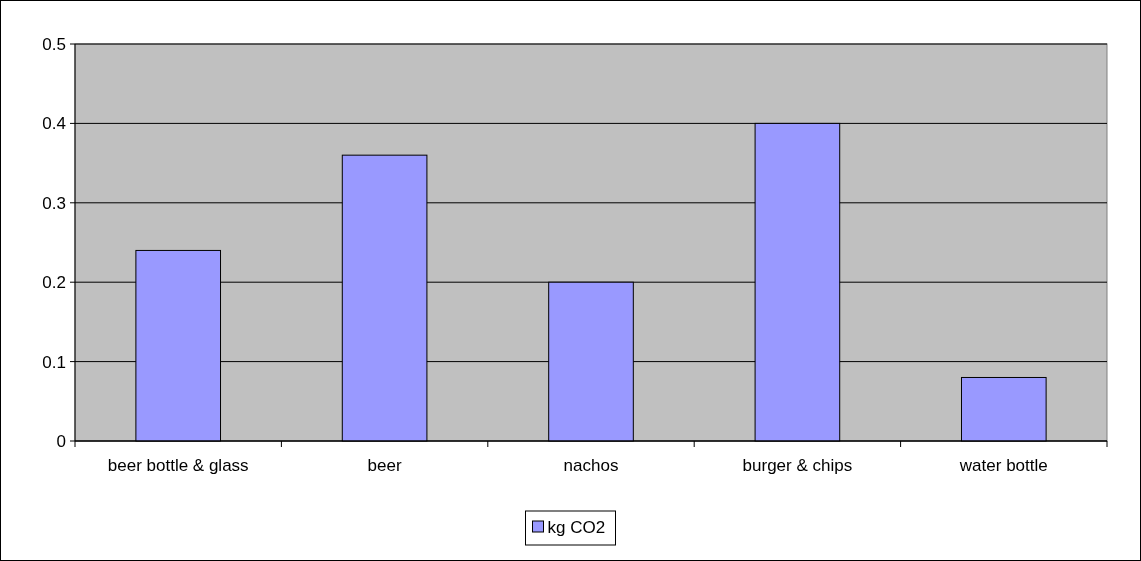 The width and height of the screenshot is (1141, 561). I want to click on legend-label: kg CO2, so click(576, 527).